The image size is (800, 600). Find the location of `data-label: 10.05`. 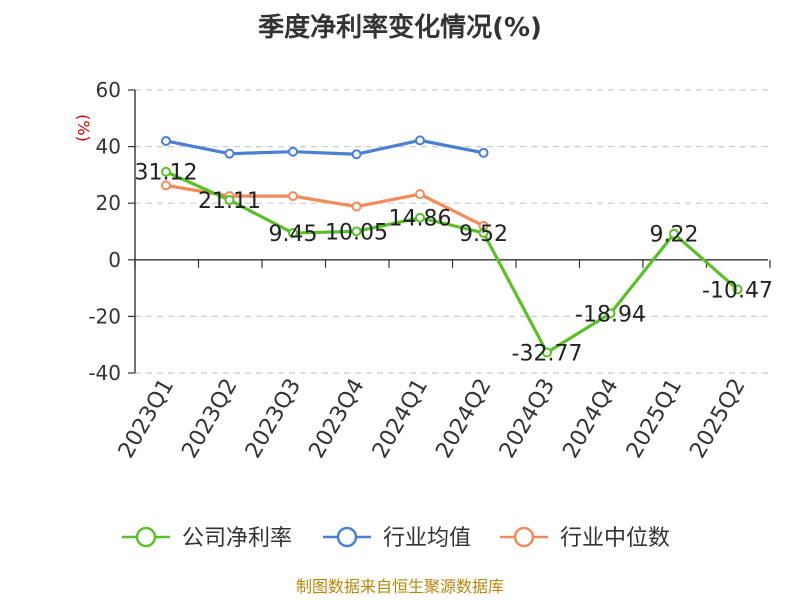

data-label: 10.05 is located at coordinates (356, 232).